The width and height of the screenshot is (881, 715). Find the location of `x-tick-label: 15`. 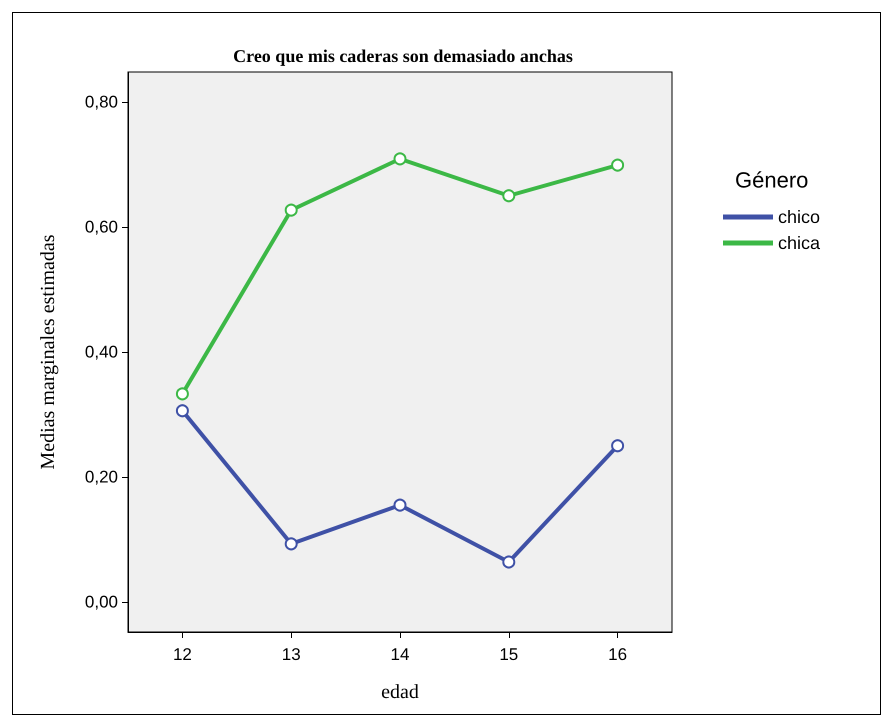

x-tick-label: 15 is located at coordinates (508, 654).